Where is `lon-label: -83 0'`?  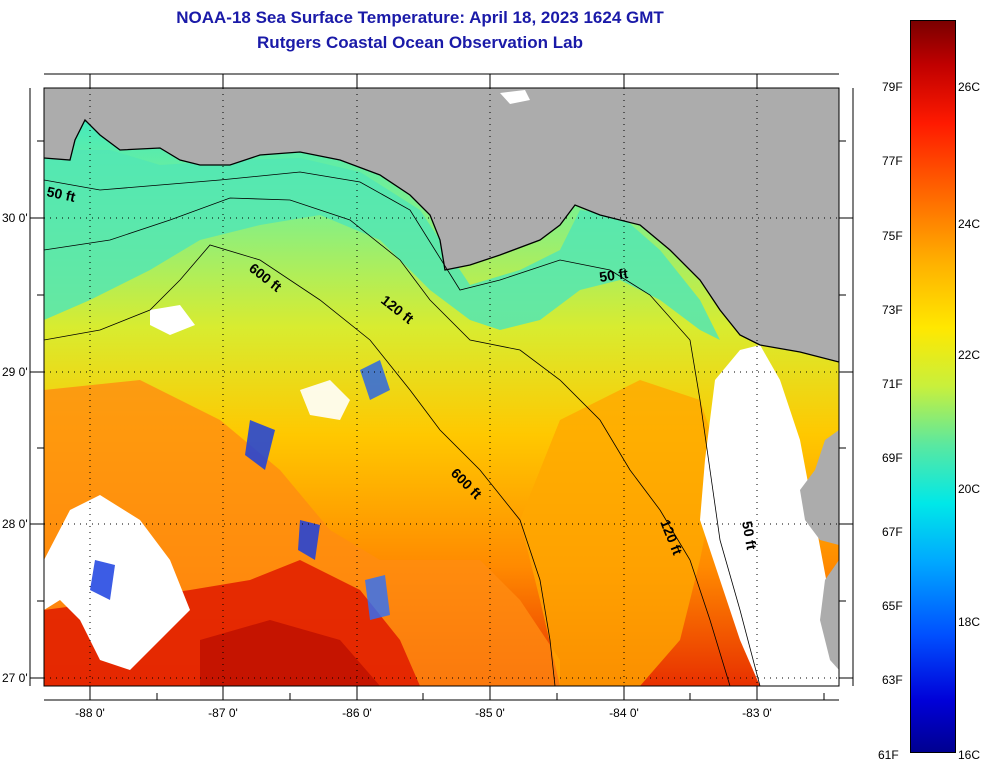
lon-label: -83 0' is located at coordinates (757, 713).